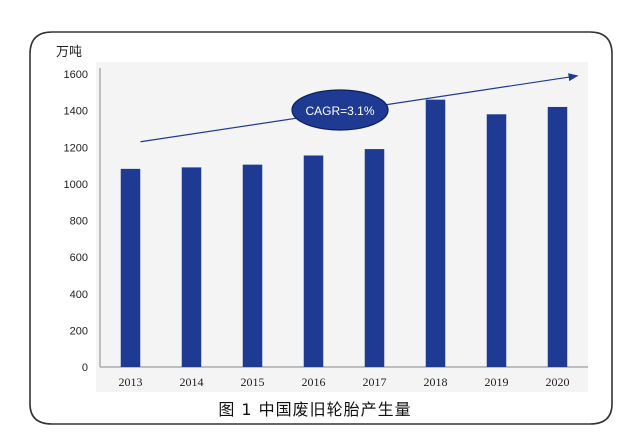 The height and width of the screenshot is (440, 630). I want to click on y-tick-label: 600, so click(79, 258).